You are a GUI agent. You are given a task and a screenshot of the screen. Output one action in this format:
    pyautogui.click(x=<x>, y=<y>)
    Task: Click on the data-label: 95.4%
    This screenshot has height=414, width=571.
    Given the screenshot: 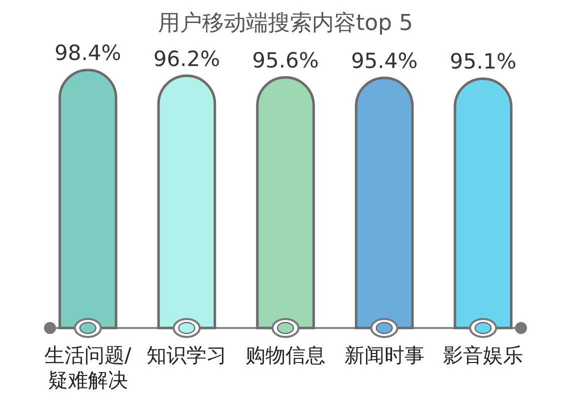 What is the action you would take?
    pyautogui.click(x=384, y=60)
    